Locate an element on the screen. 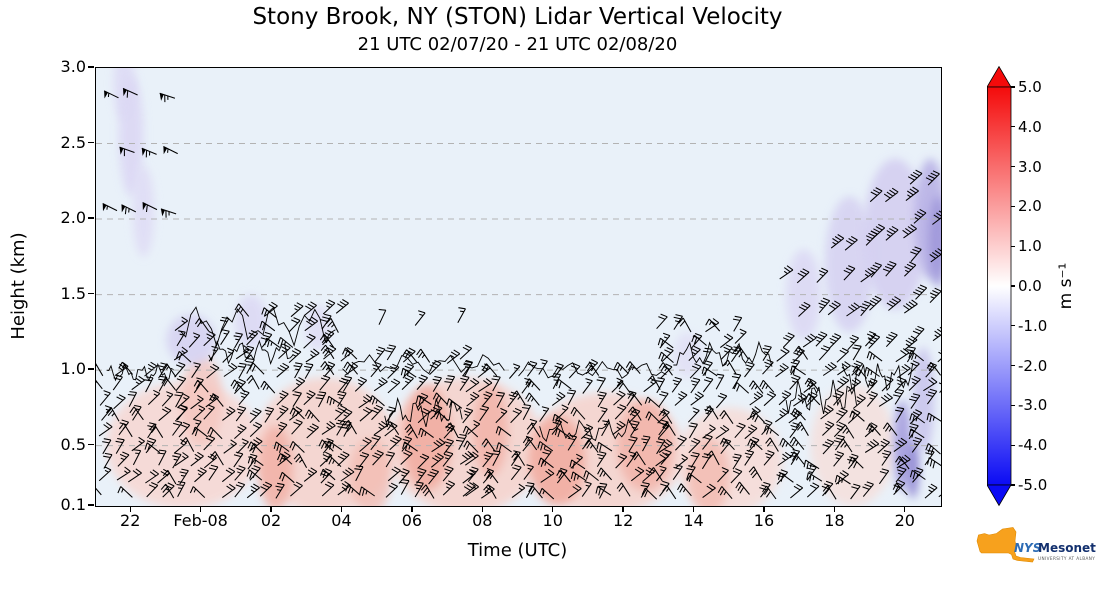  wind-barb-region-upper-left-jet is located at coordinates (140, 152).